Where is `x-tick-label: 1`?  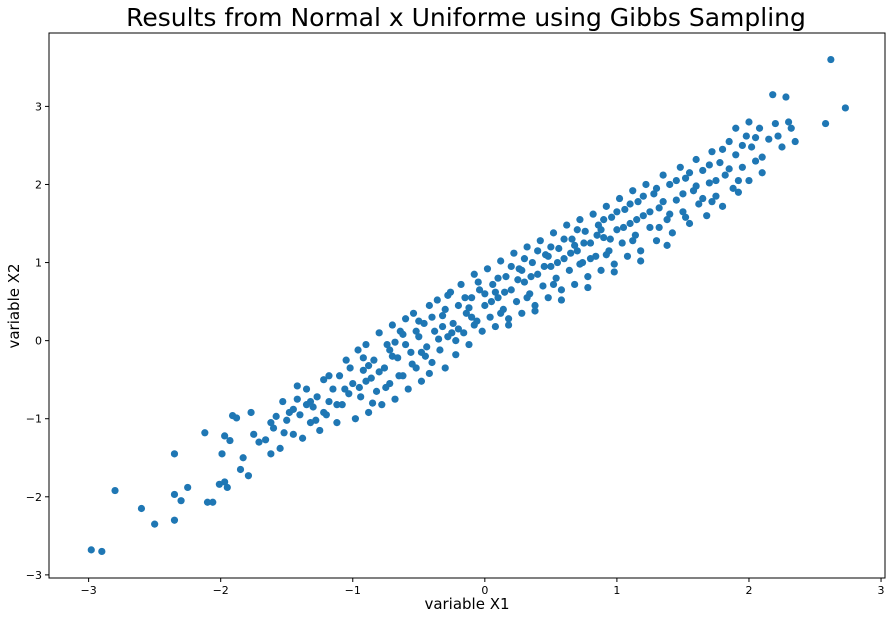 x-tick-label: 1 is located at coordinates (616, 590).